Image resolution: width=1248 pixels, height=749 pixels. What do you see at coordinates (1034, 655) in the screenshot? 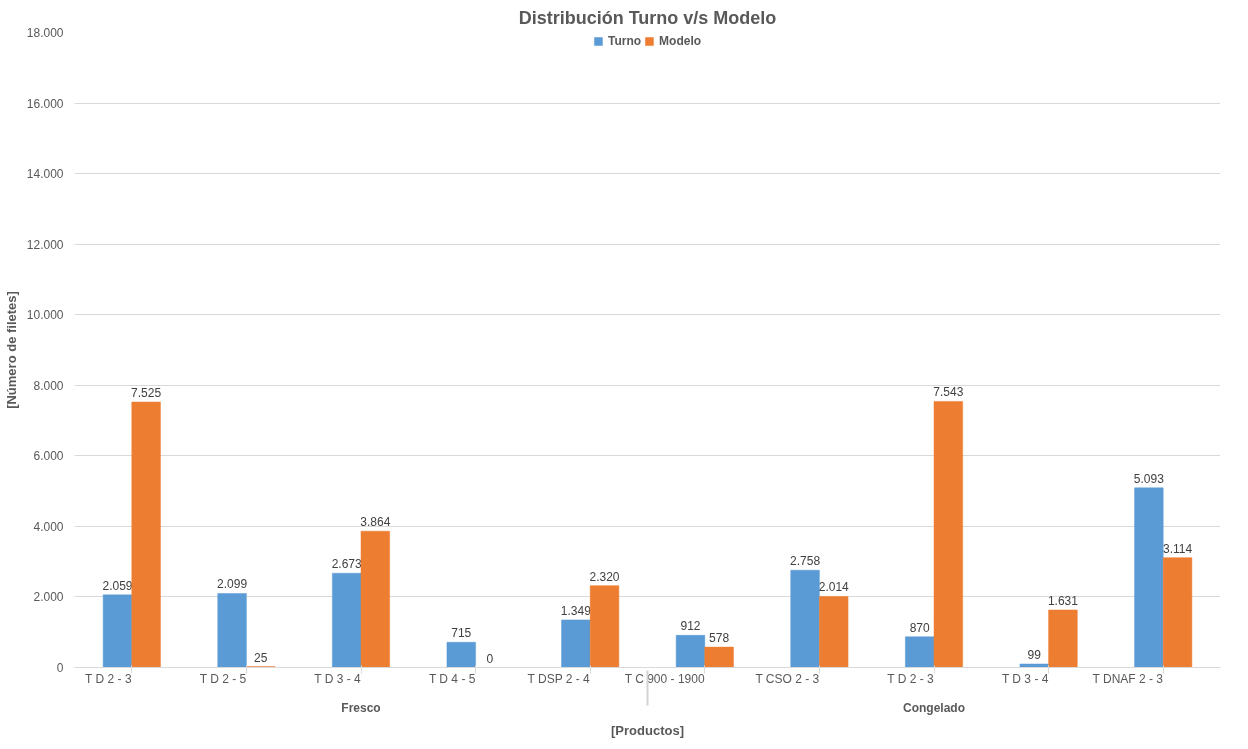
I see `data-label: 99` at bounding box center [1034, 655].